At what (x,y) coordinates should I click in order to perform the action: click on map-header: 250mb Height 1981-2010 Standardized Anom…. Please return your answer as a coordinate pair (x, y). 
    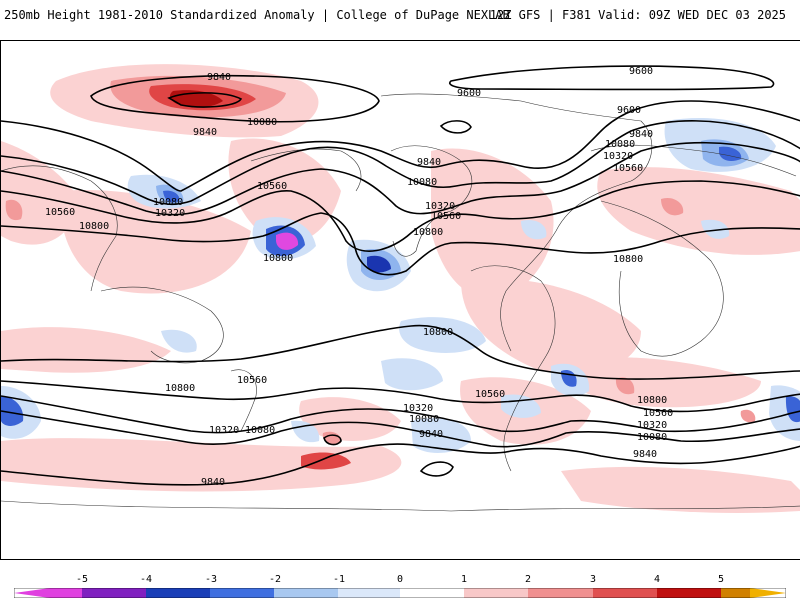
    Looking at the image, I should click on (400, 17).